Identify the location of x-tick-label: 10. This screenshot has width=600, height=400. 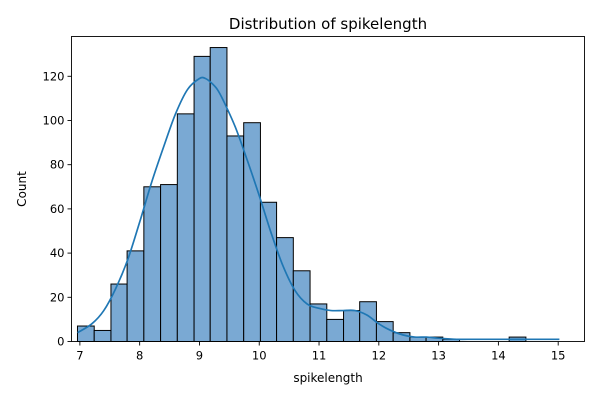
(259, 356).